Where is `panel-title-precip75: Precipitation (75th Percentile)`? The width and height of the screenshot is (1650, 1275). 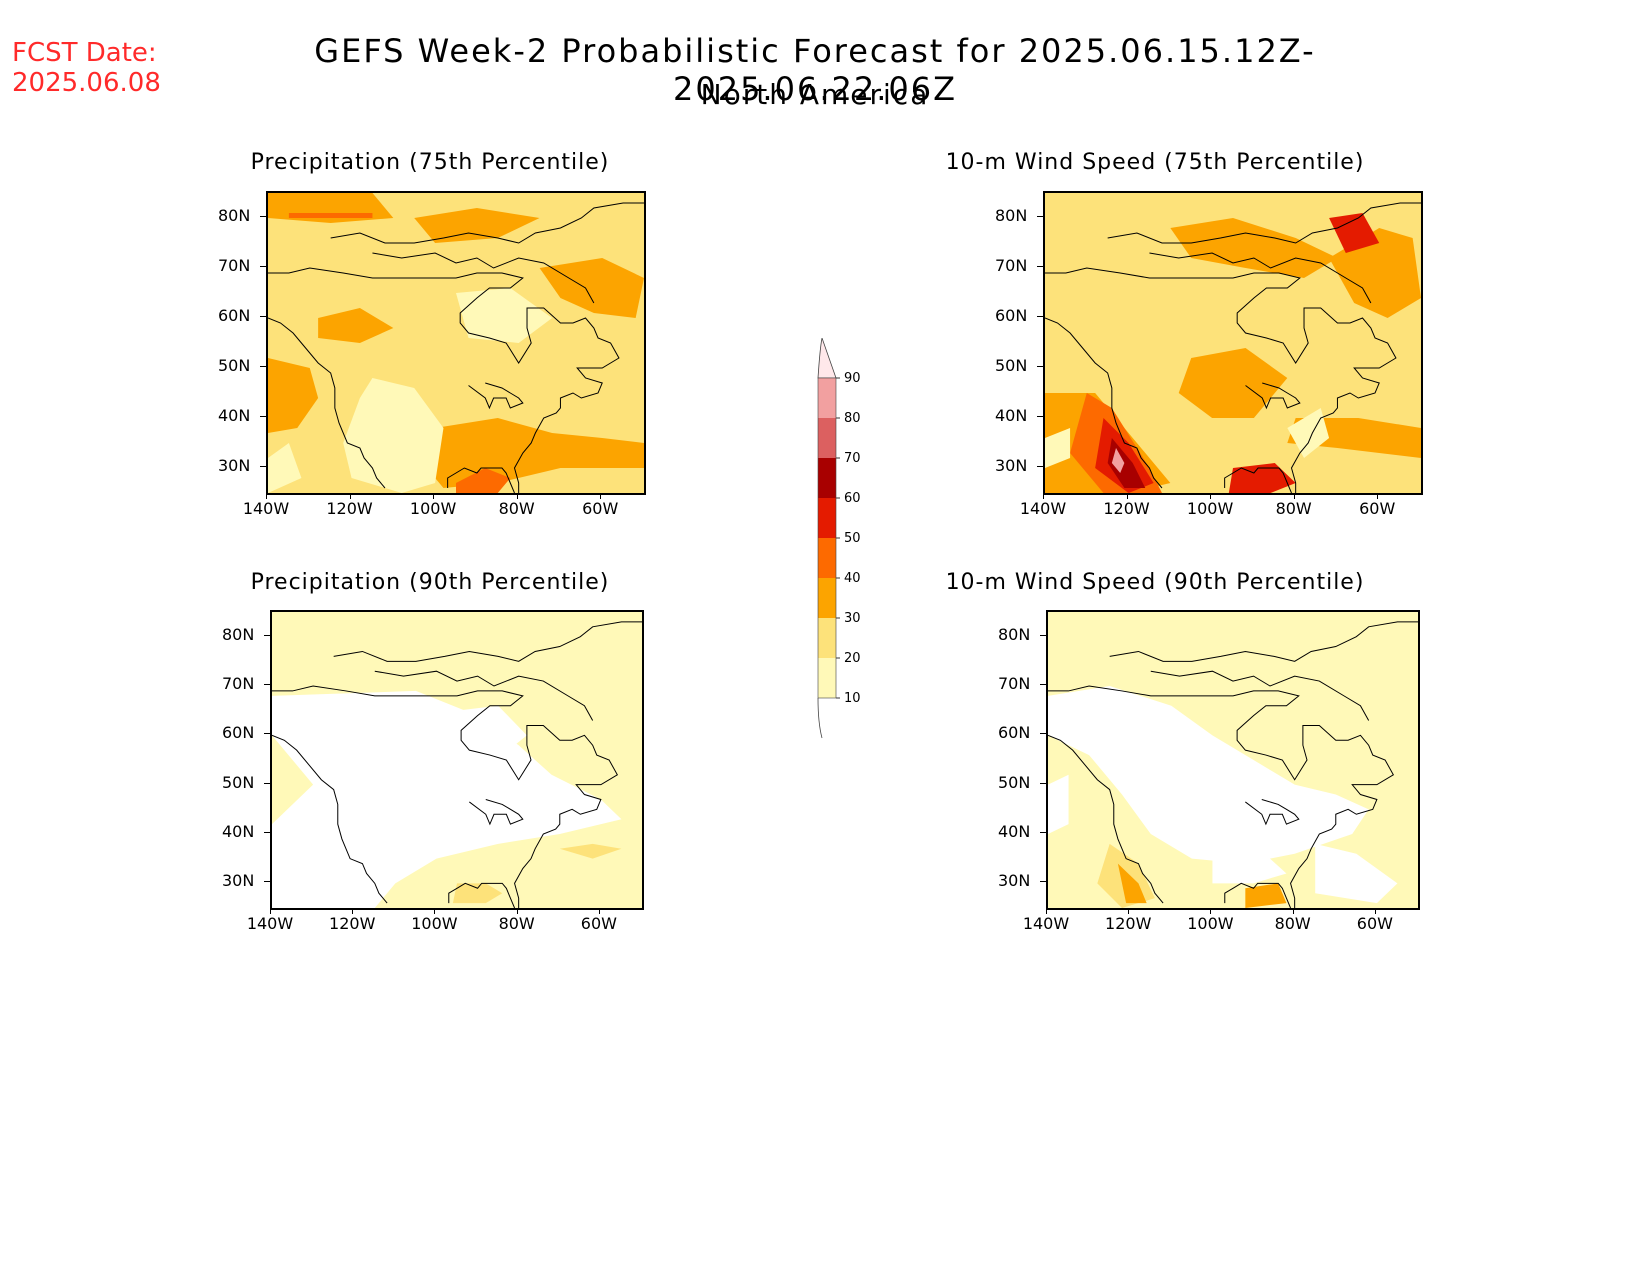 panel-title-precip75: Precipitation (75th Percentile) is located at coordinates (430, 162).